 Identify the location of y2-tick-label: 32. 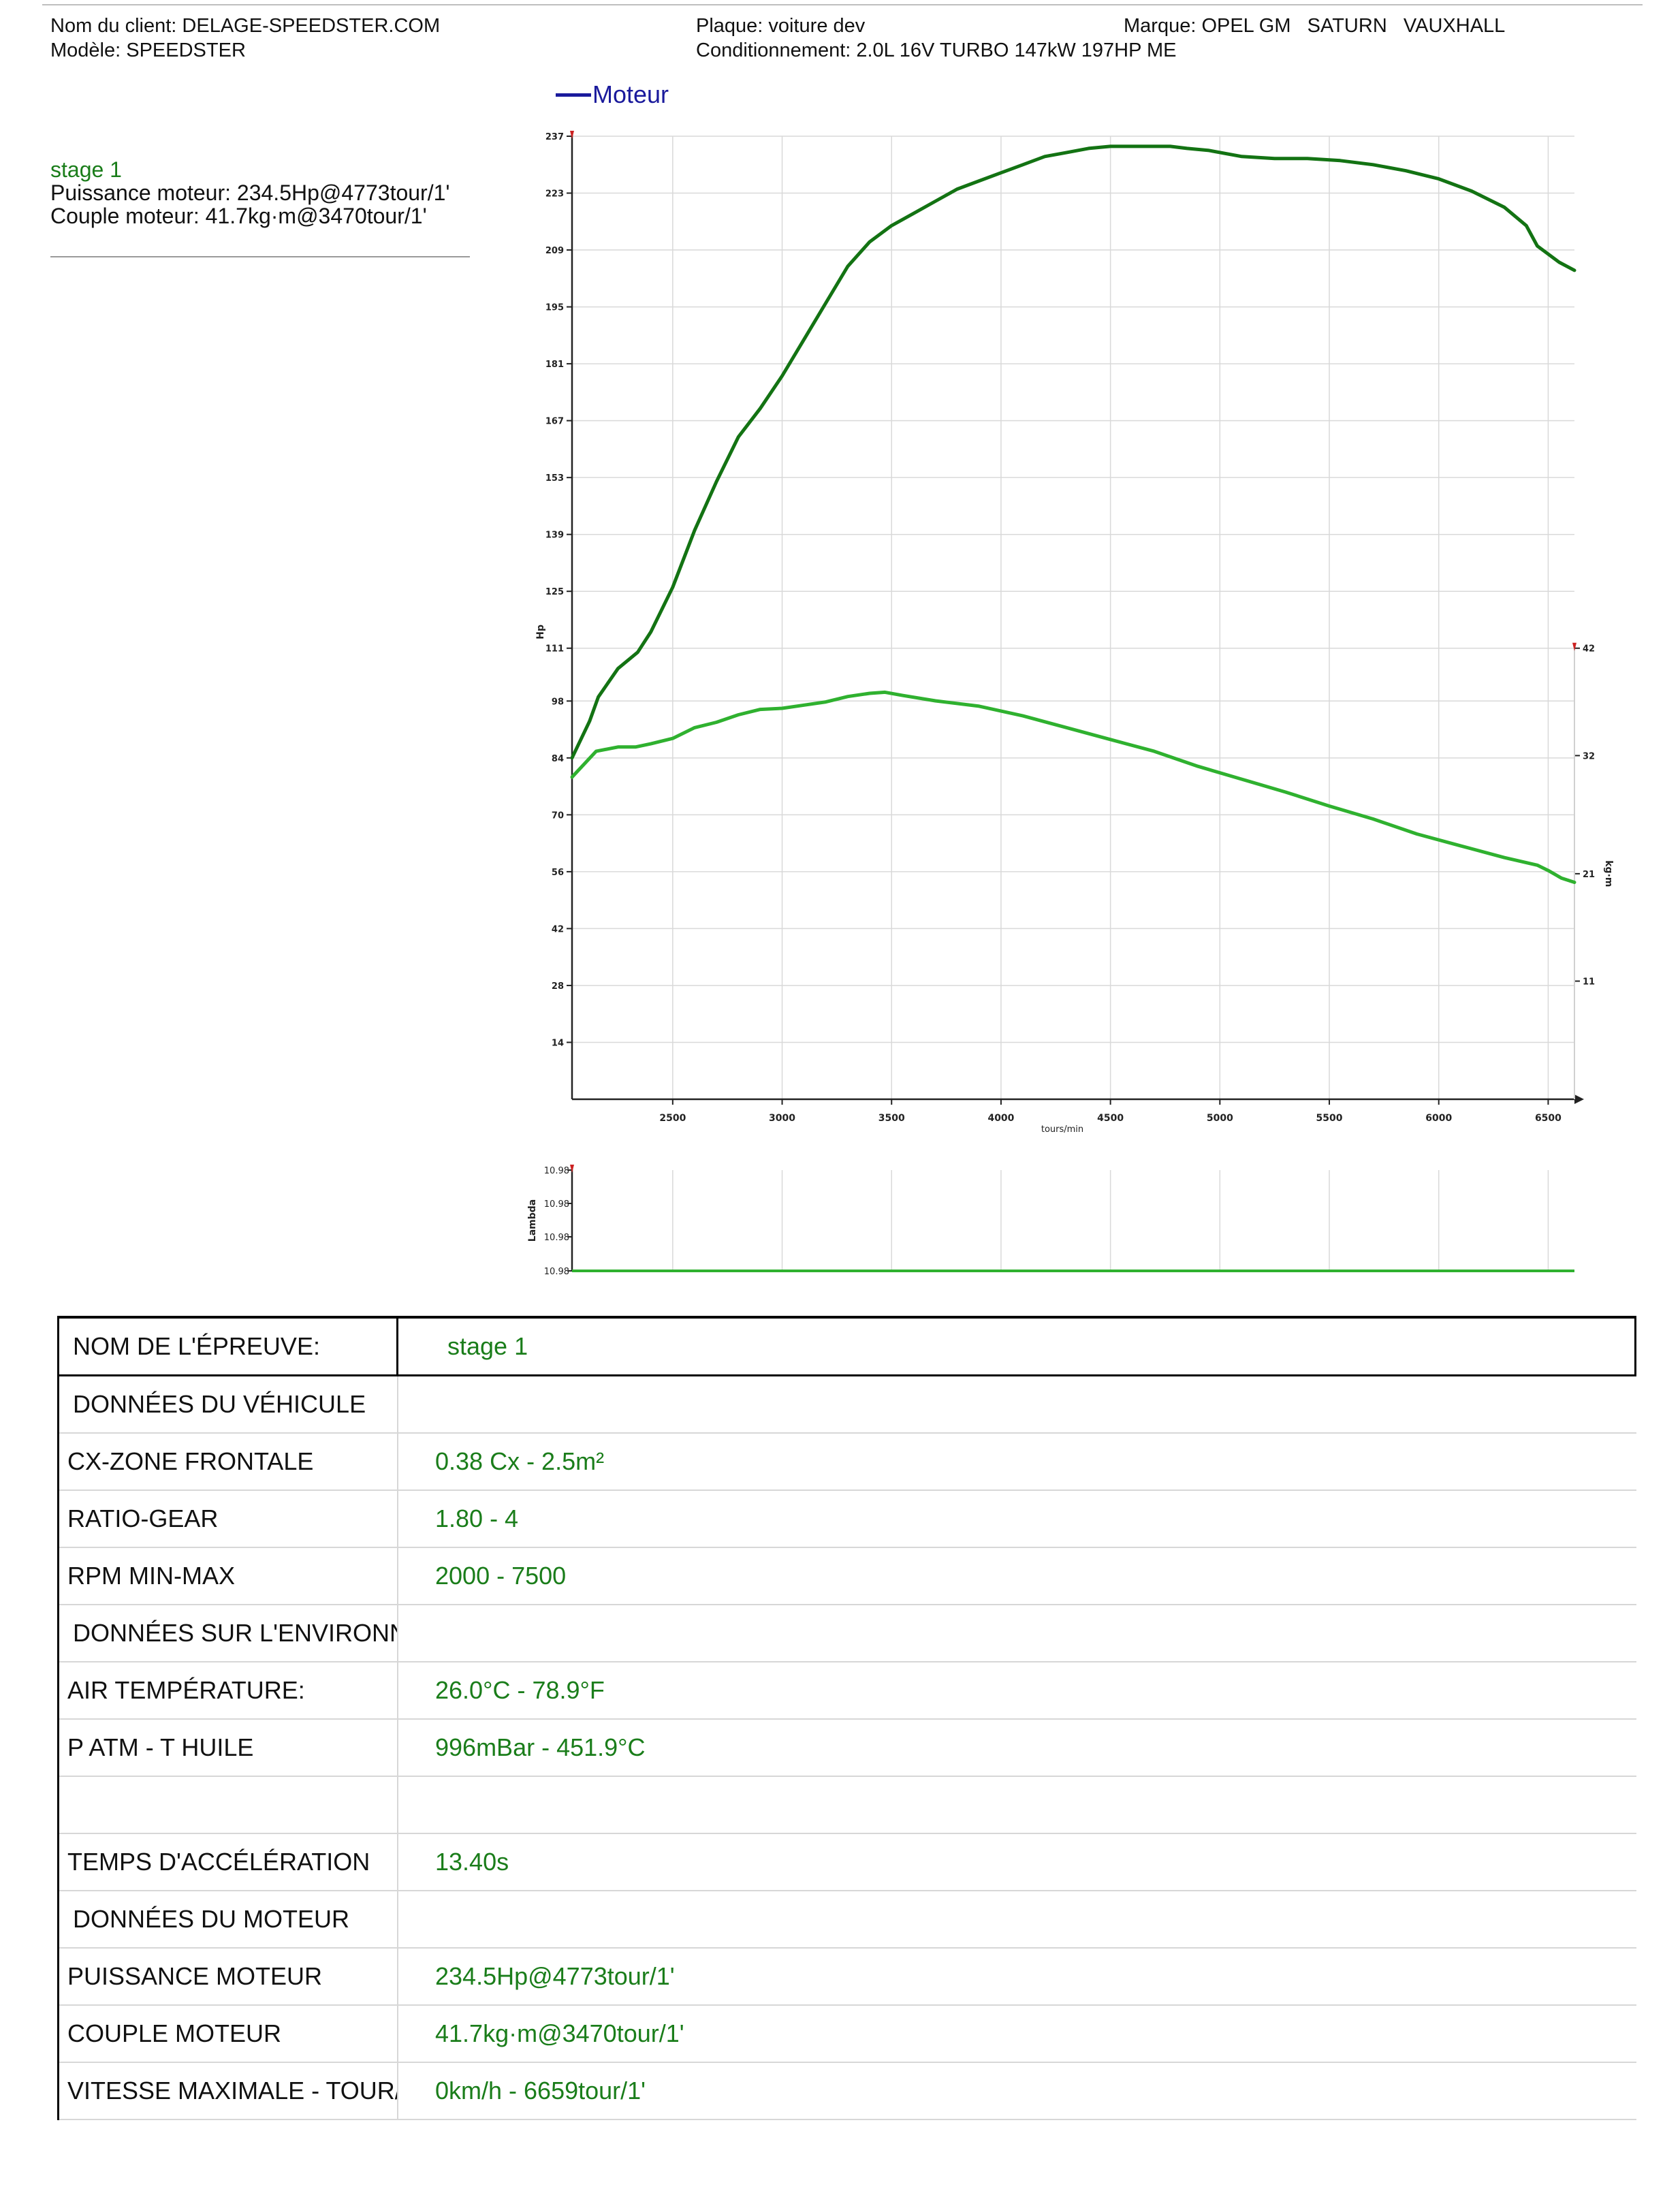
(1589, 756).